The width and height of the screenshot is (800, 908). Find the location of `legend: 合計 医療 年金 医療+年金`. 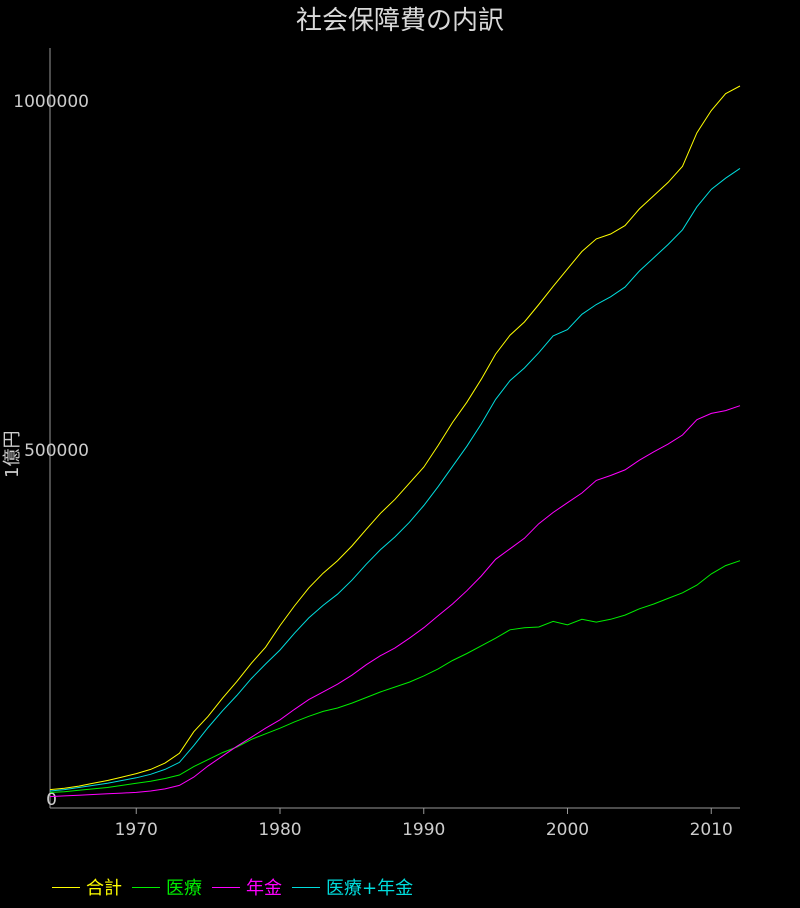

legend: 合計 医療 年金 医療+年金 is located at coordinates (232, 887).